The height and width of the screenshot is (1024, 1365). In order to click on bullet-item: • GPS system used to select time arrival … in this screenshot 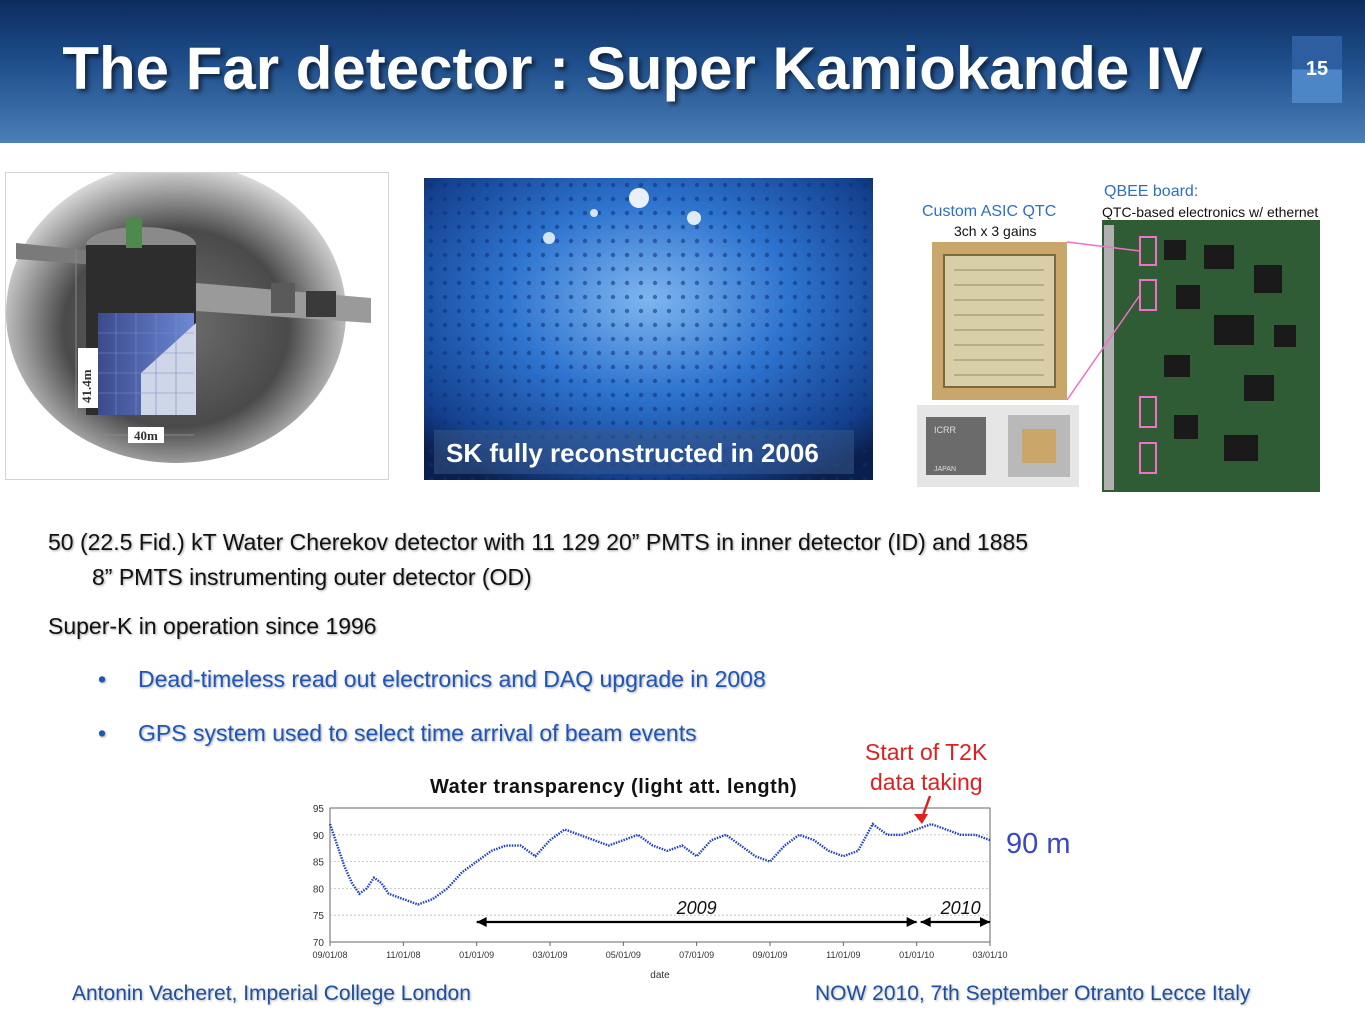, I will do `click(397, 733)`.